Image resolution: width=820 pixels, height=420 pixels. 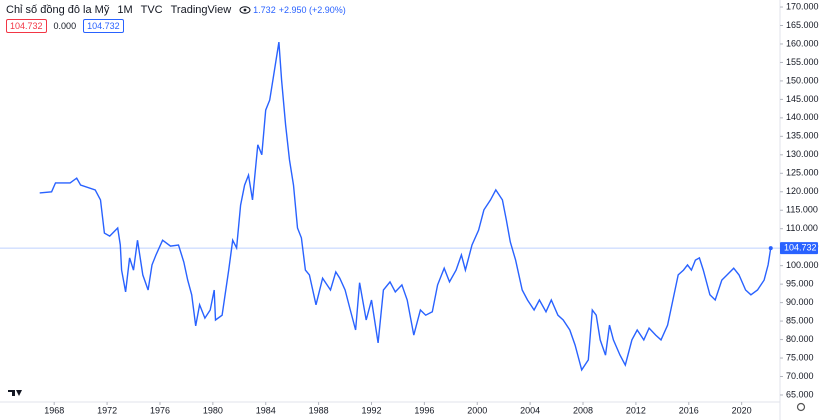 What do you see at coordinates (802, 99) in the screenshot?
I see `y-tick-label: 145.000` at bounding box center [802, 99].